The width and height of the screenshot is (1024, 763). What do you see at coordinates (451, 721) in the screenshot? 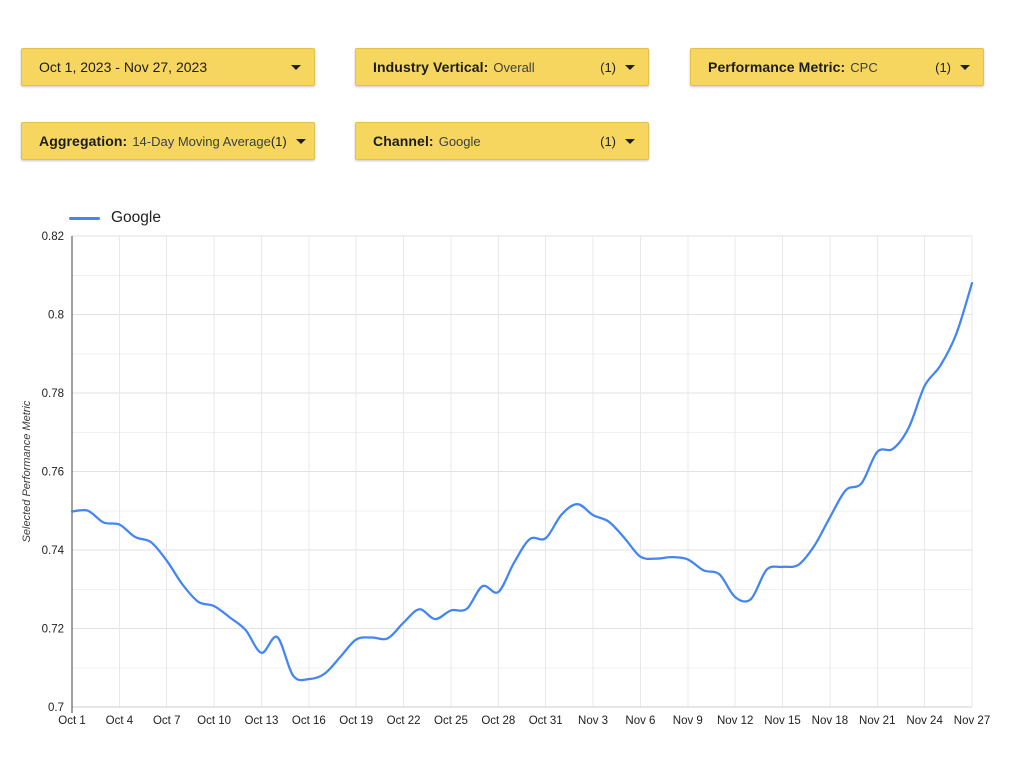
I see `x-tick-label: Oct 25` at bounding box center [451, 721].